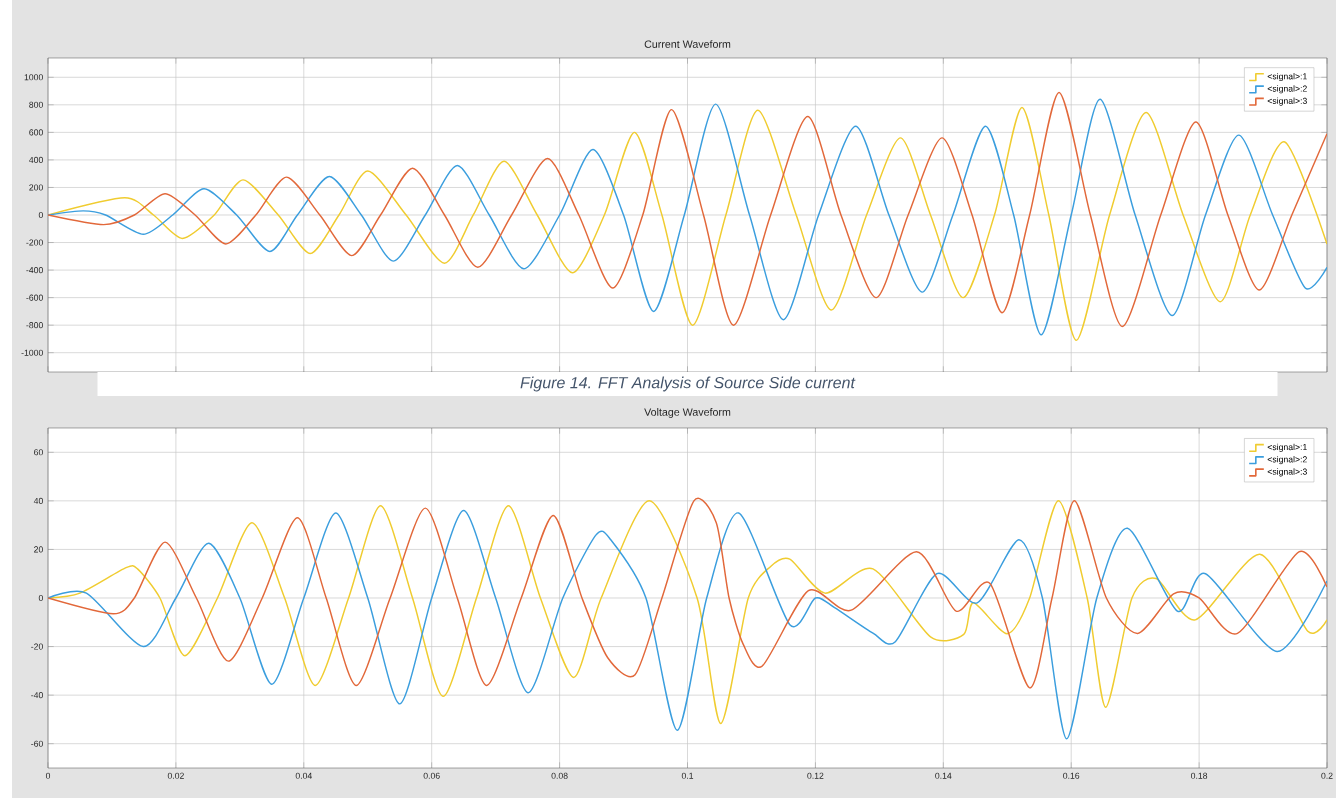 Image resolution: width=1336 pixels, height=798 pixels. What do you see at coordinates (37, 695) in the screenshot?
I see `y-tick-label: -40` at bounding box center [37, 695].